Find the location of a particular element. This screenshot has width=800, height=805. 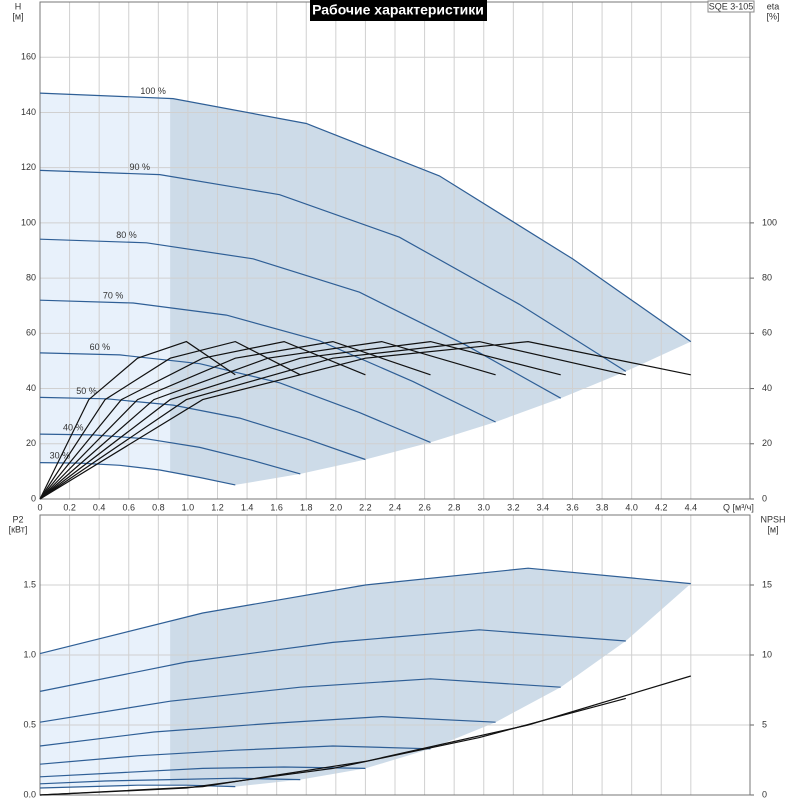

title-box is located at coordinates (398, 10).